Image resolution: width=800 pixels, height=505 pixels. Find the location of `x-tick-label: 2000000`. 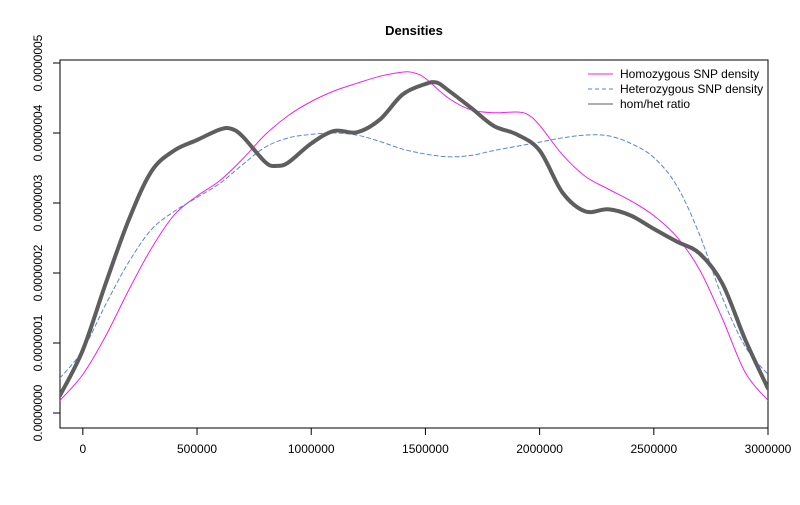

x-tick-label: 2000000 is located at coordinates (539, 449).